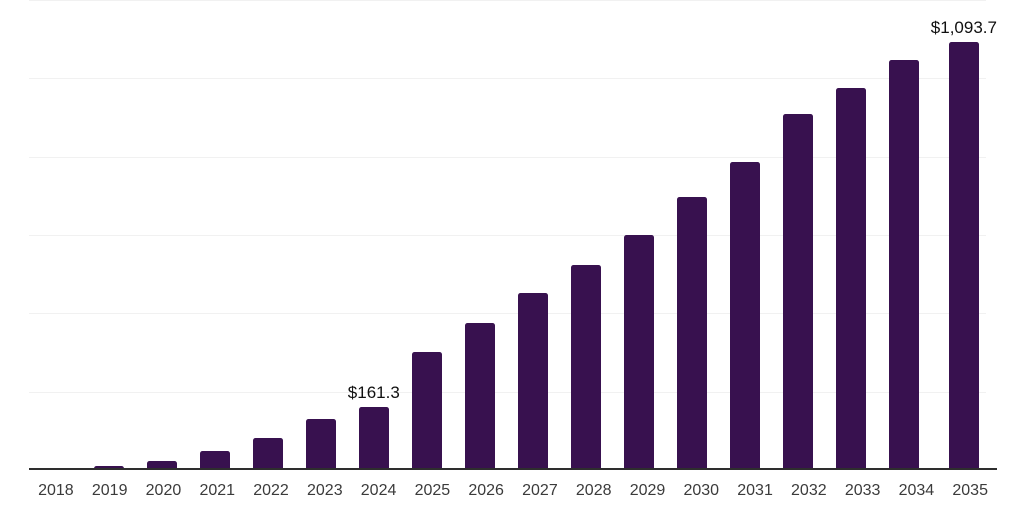 This screenshot has width=1024, height=512. What do you see at coordinates (647, 490) in the screenshot?
I see `x-tick-label: 2029` at bounding box center [647, 490].